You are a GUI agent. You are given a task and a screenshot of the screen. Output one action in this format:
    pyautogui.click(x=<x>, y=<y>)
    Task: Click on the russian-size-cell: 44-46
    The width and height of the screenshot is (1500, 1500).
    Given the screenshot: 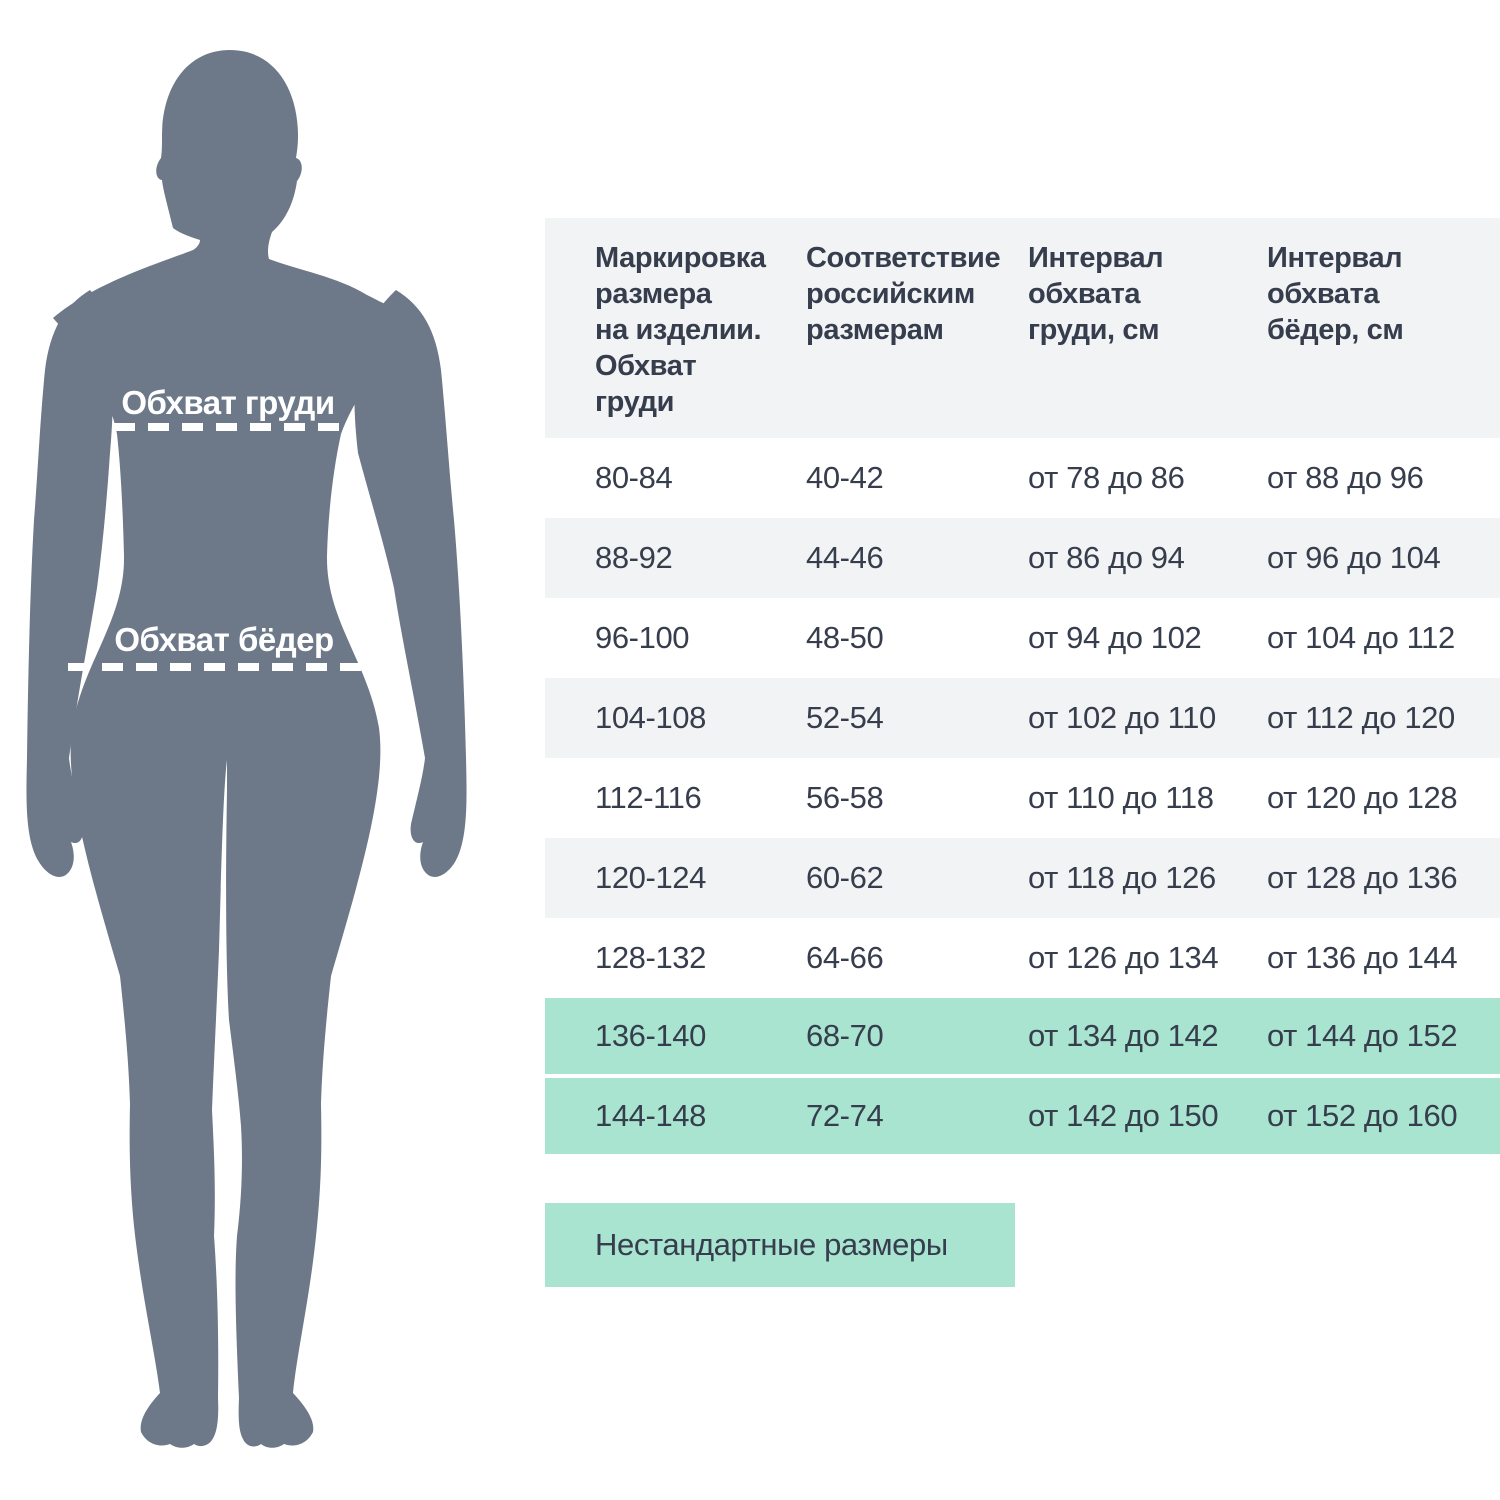 What is the action you would take?
    pyautogui.click(x=845, y=557)
    